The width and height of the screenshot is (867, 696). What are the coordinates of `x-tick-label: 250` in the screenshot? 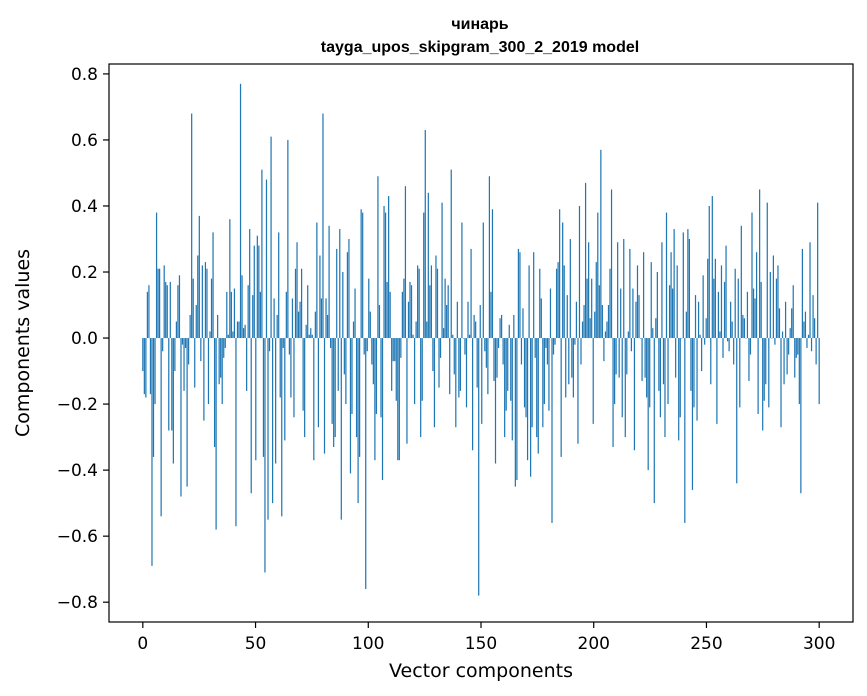 It's located at (706, 644).